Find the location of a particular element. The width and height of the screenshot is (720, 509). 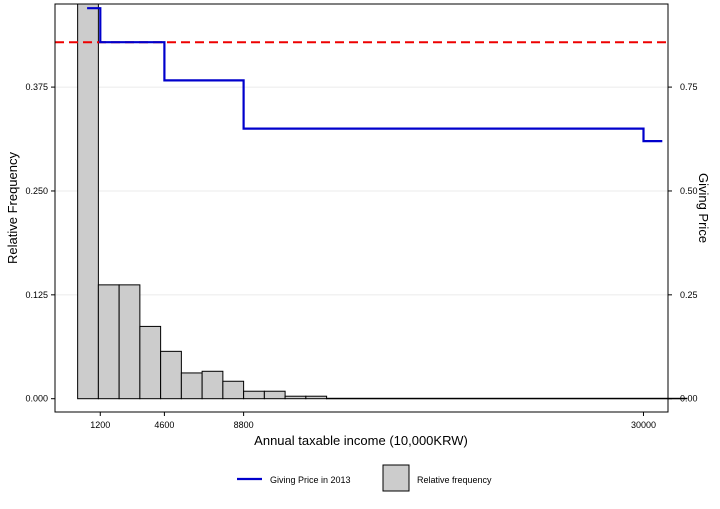

y-tick-label: 0.250 is located at coordinates (36, 191).